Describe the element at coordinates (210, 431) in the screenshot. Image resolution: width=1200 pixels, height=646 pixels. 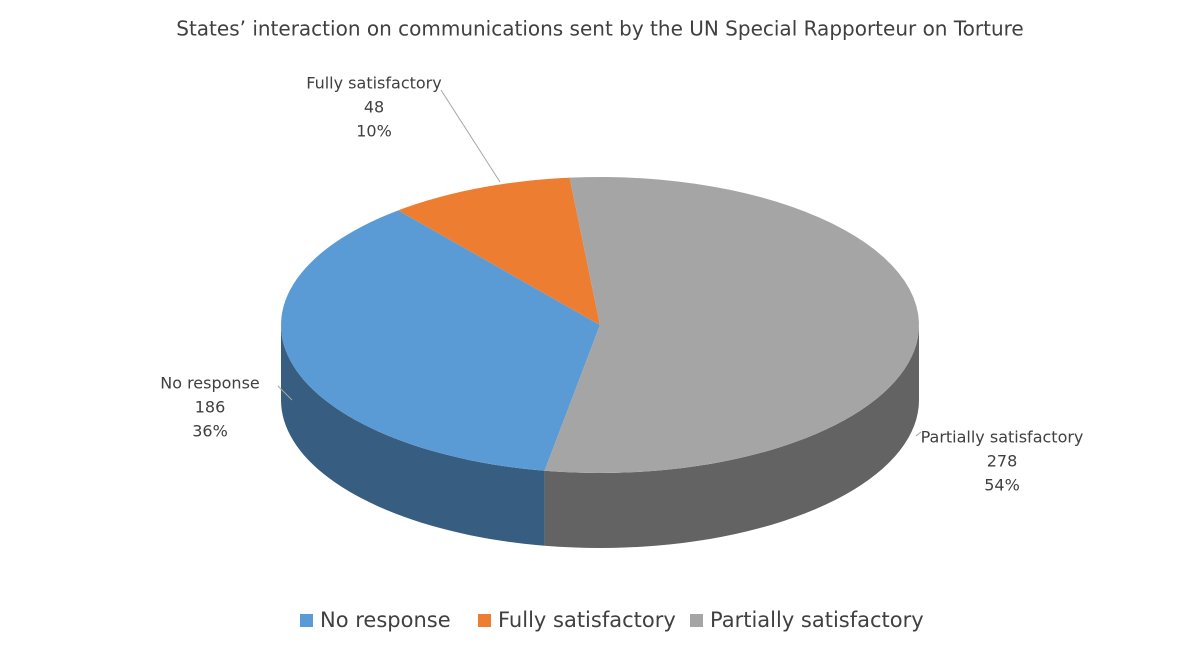
I see `data-label-percent: 36%` at that location.